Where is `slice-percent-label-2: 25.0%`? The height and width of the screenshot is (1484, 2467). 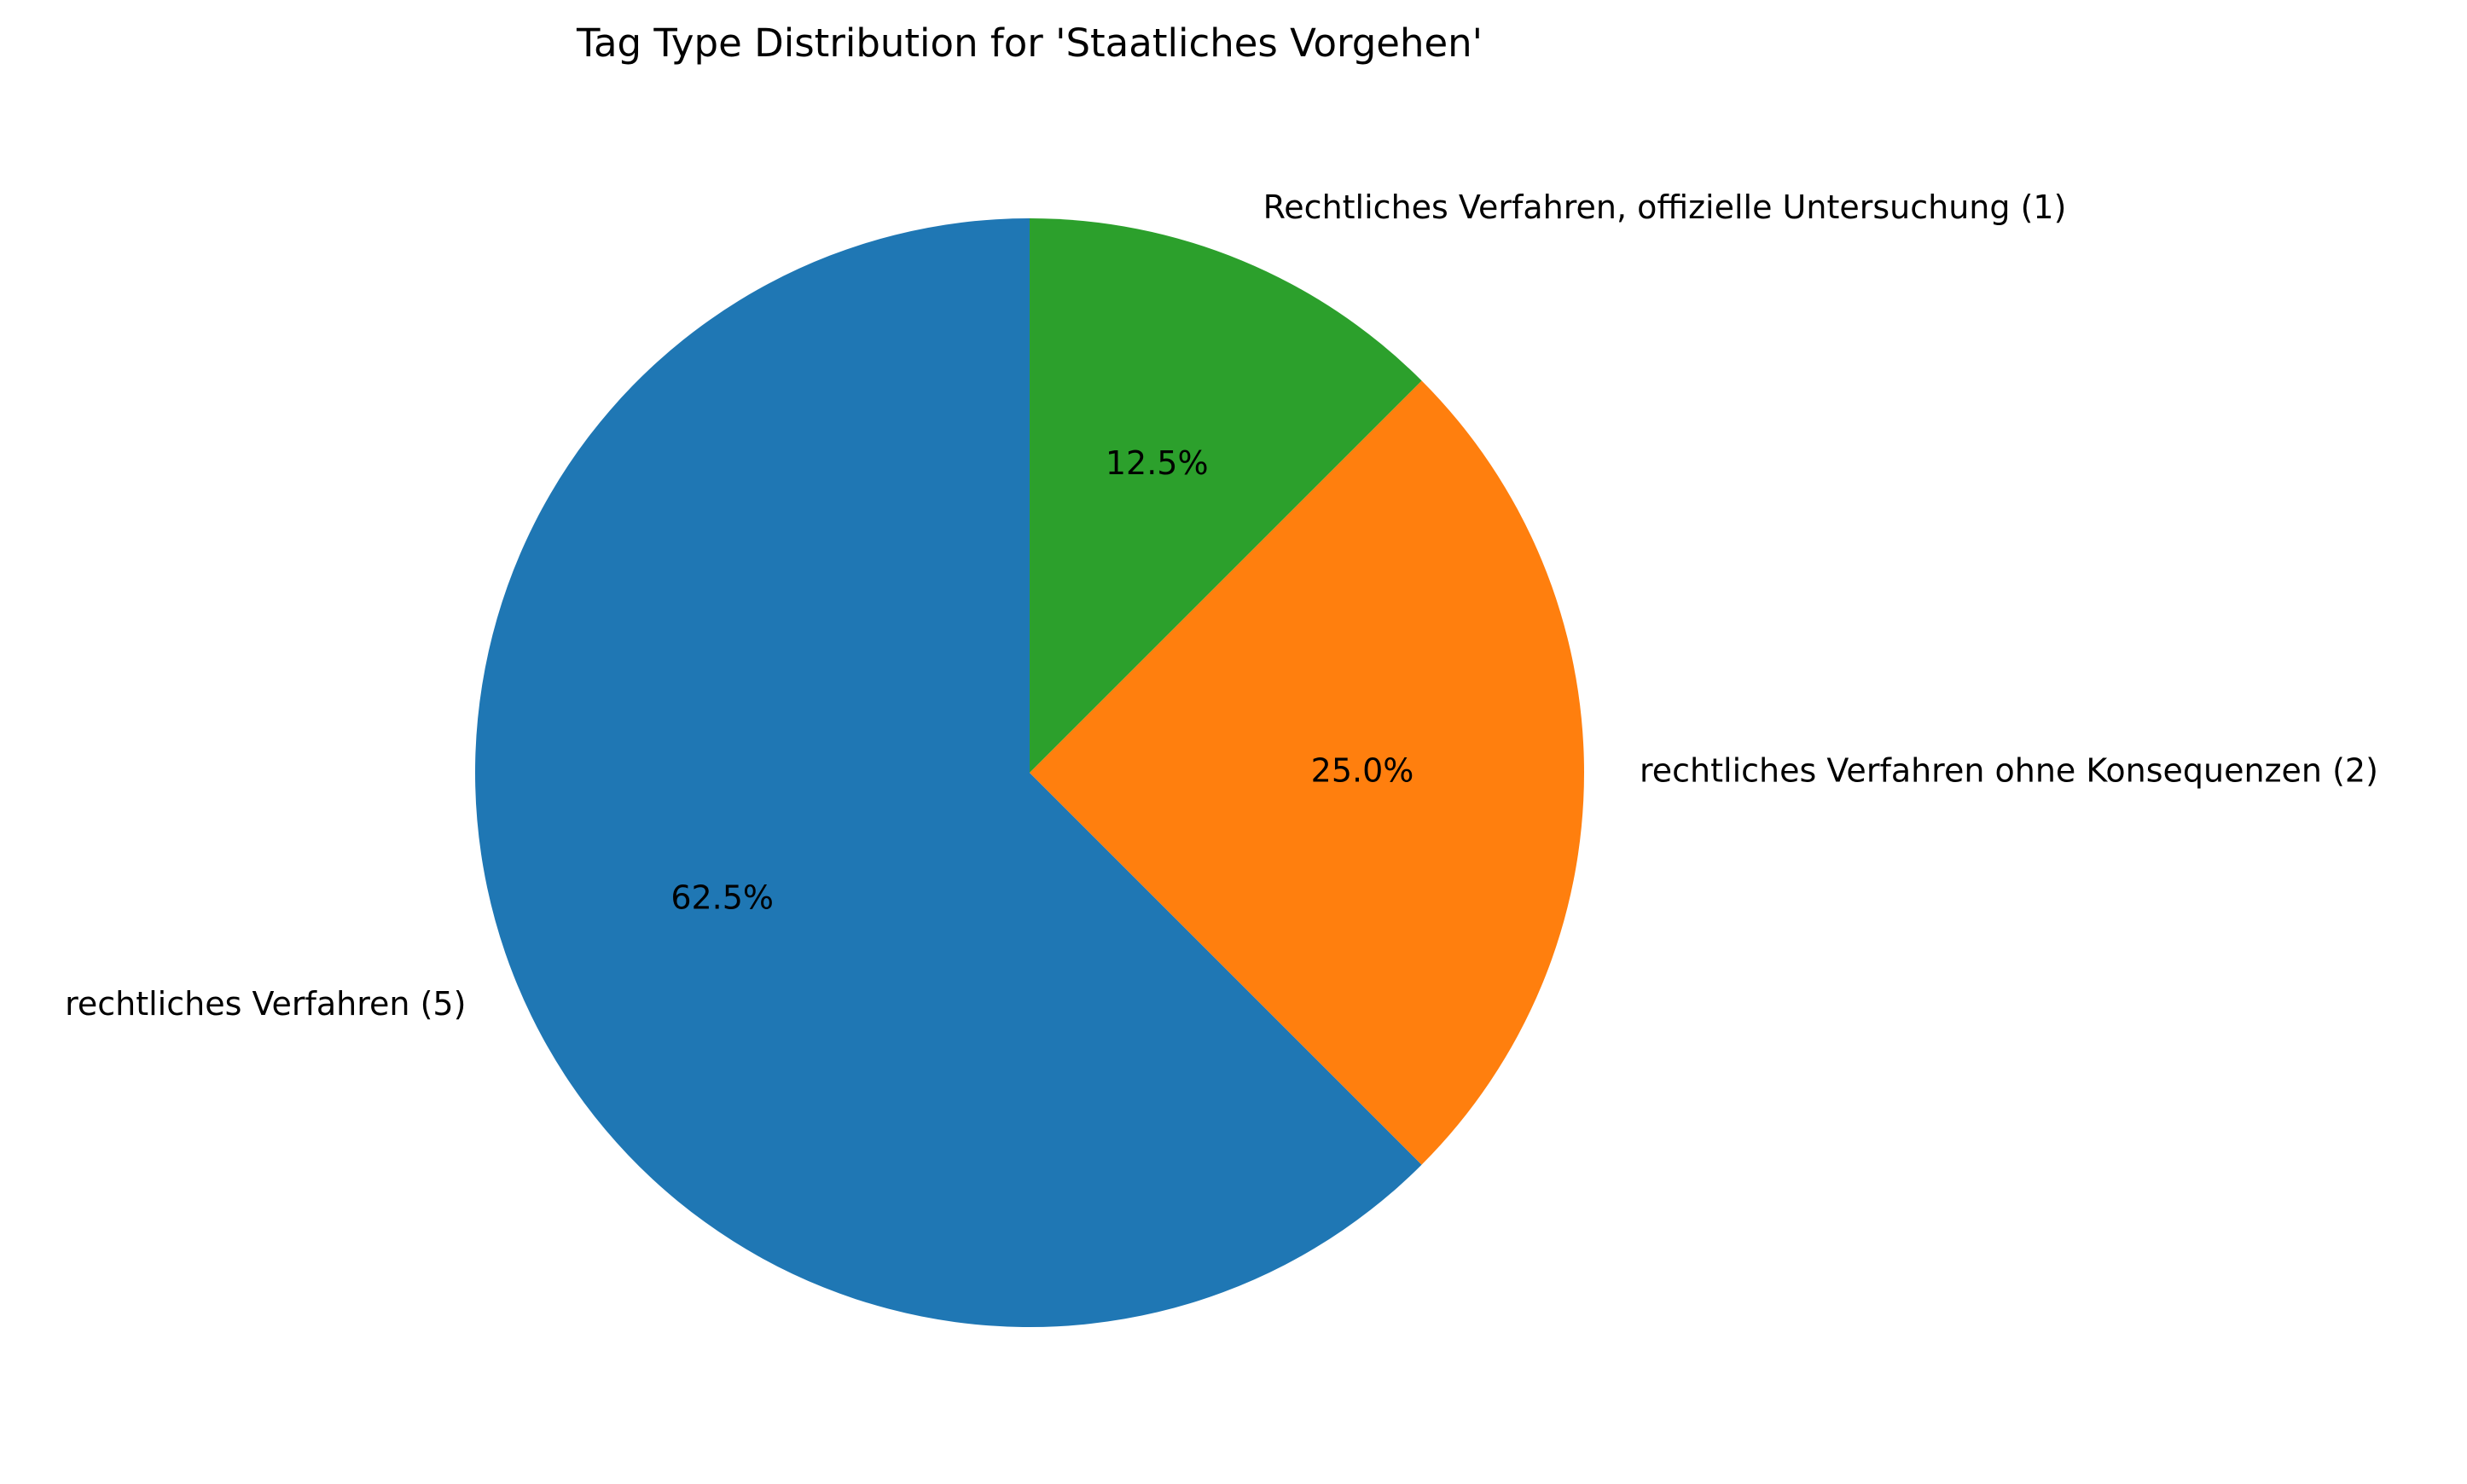 slice-percent-label-2: 25.0% is located at coordinates (1362, 771).